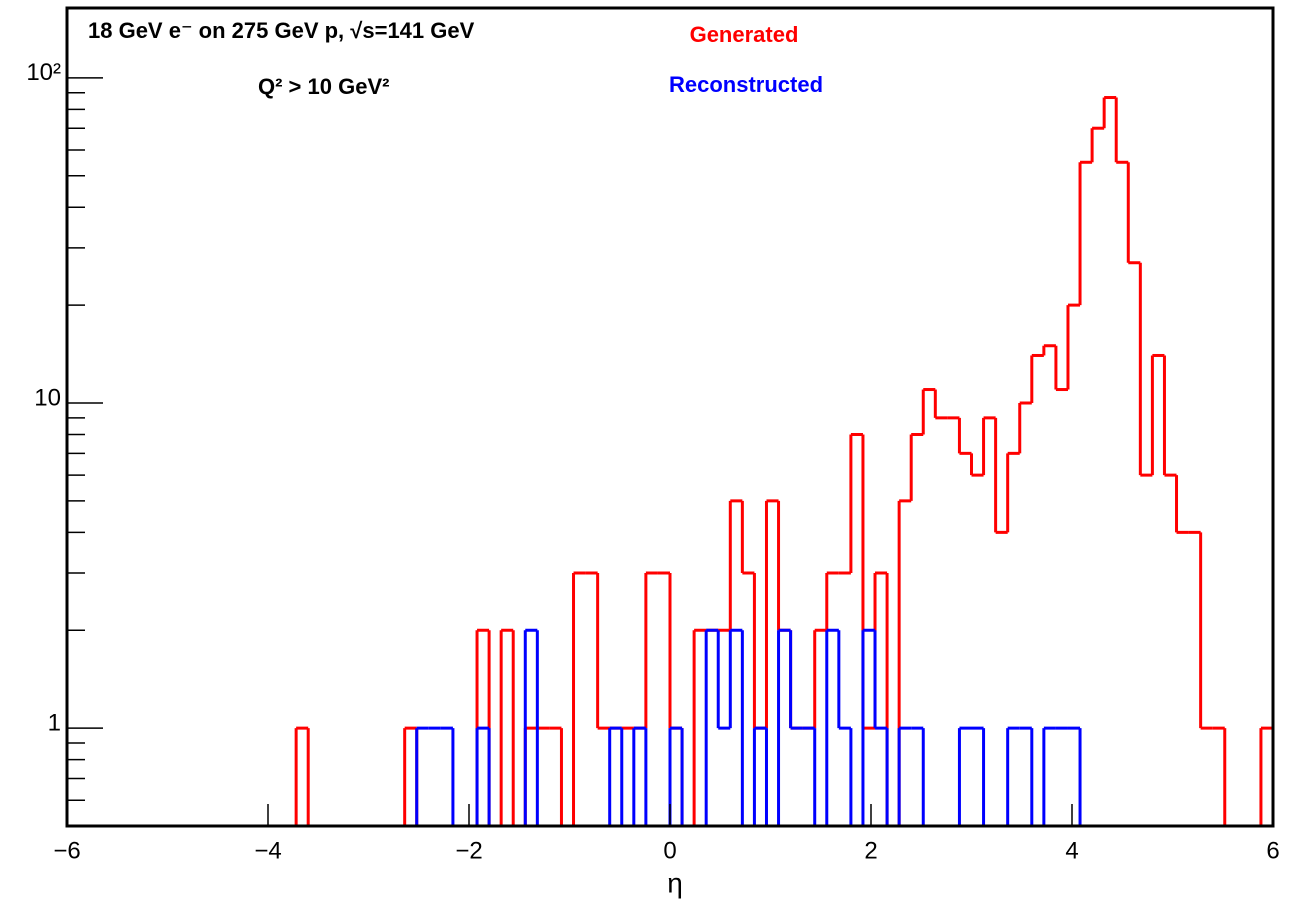  I want to click on y-tick-label: 10, so click(47, 397).